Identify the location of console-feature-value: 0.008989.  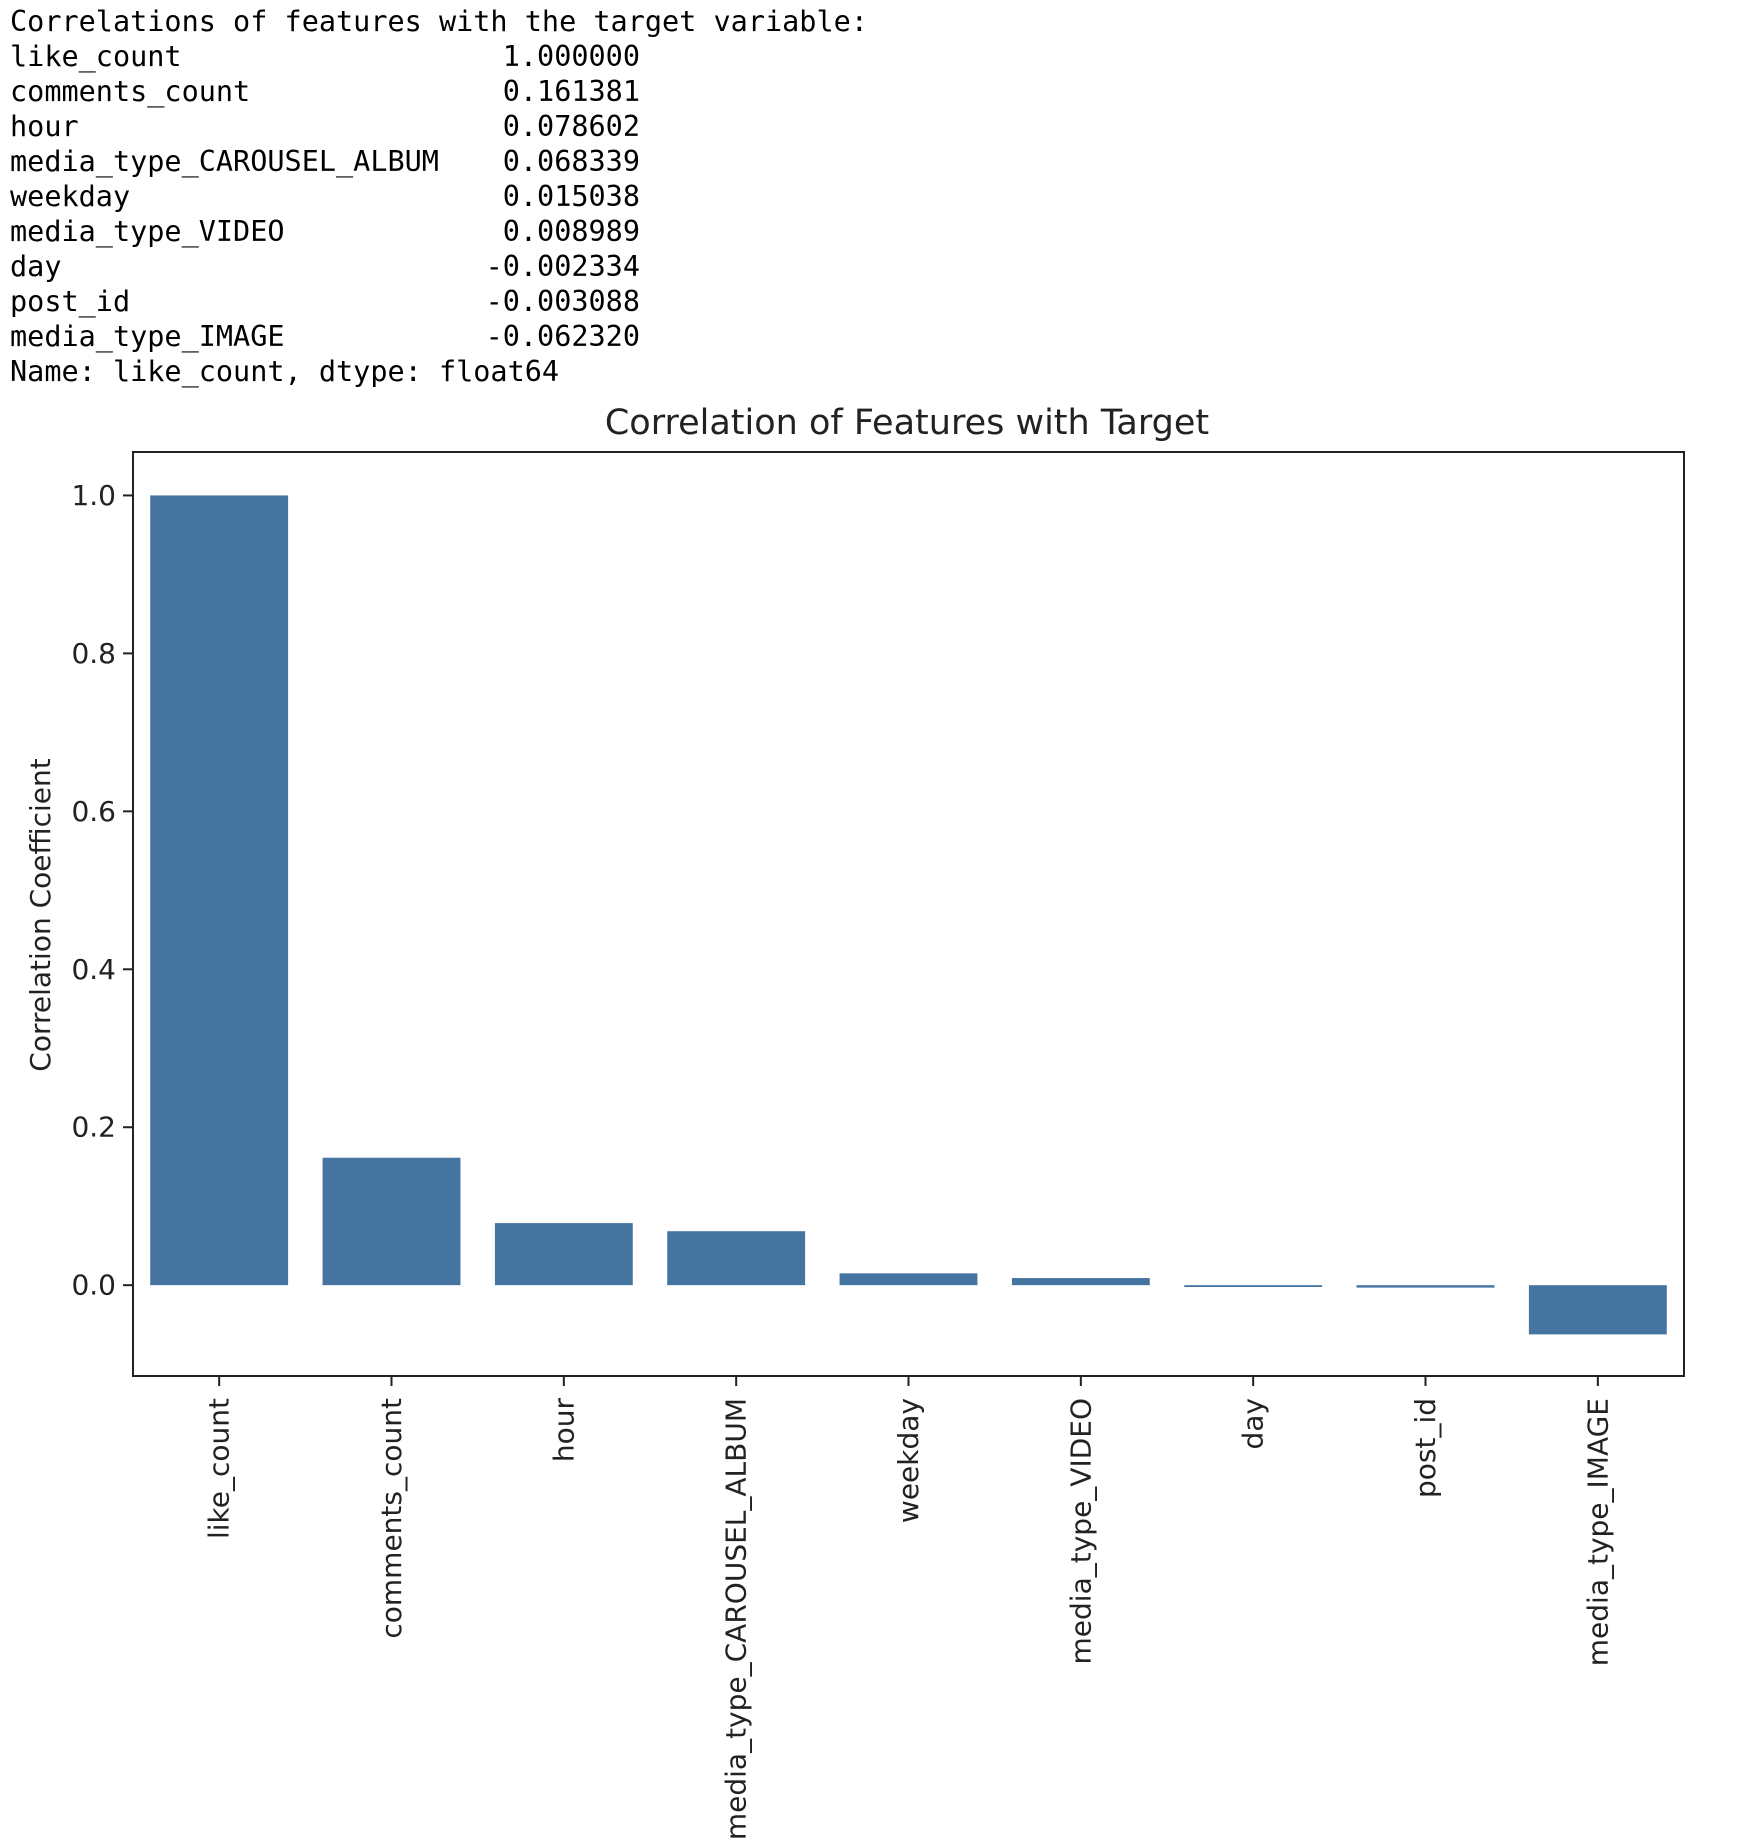
(571, 231).